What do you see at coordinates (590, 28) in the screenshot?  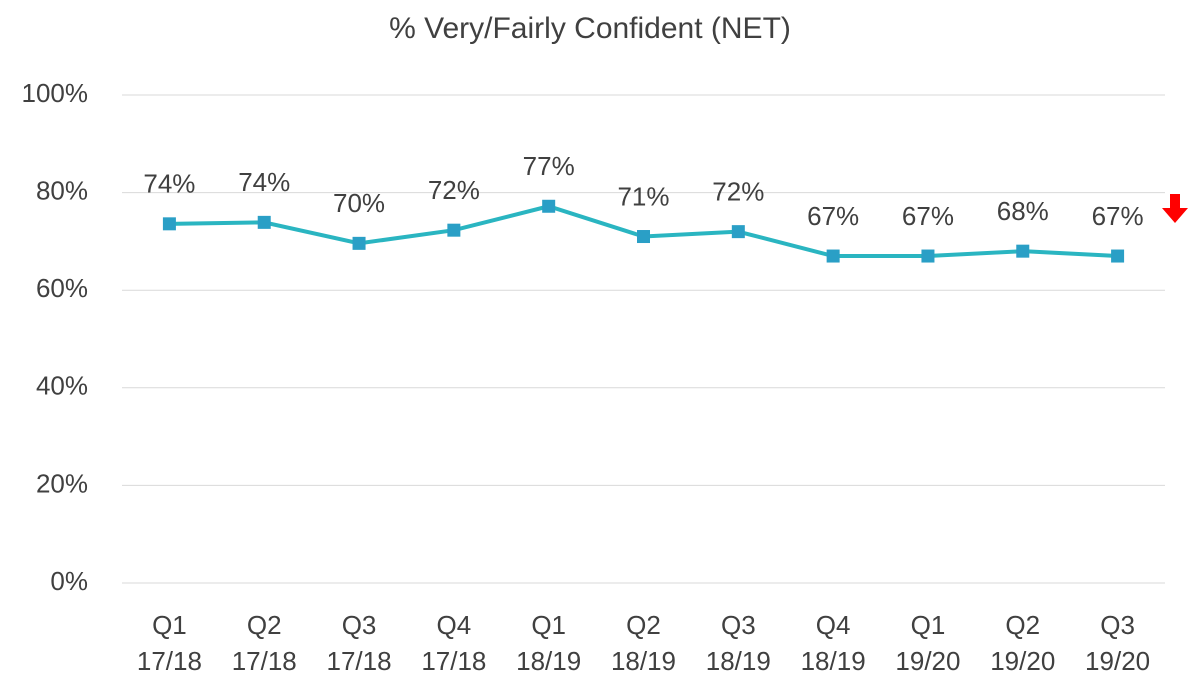 I see `chart-title: % Very/Fairly Confident (NET)` at bounding box center [590, 28].